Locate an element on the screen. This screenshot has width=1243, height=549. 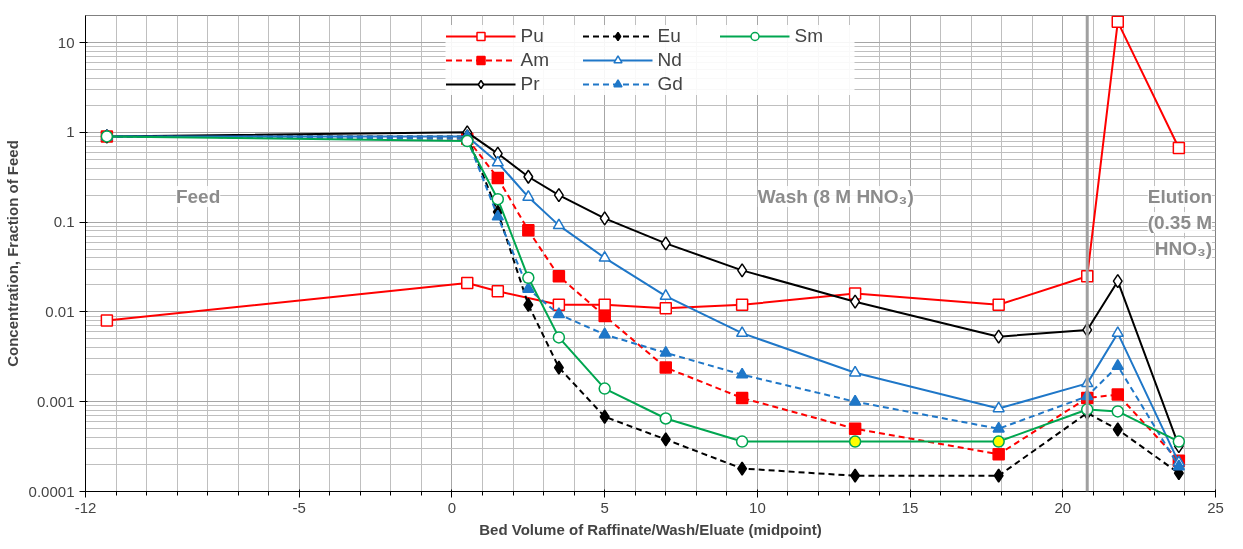
legend-label: Pr is located at coordinates (530, 84).